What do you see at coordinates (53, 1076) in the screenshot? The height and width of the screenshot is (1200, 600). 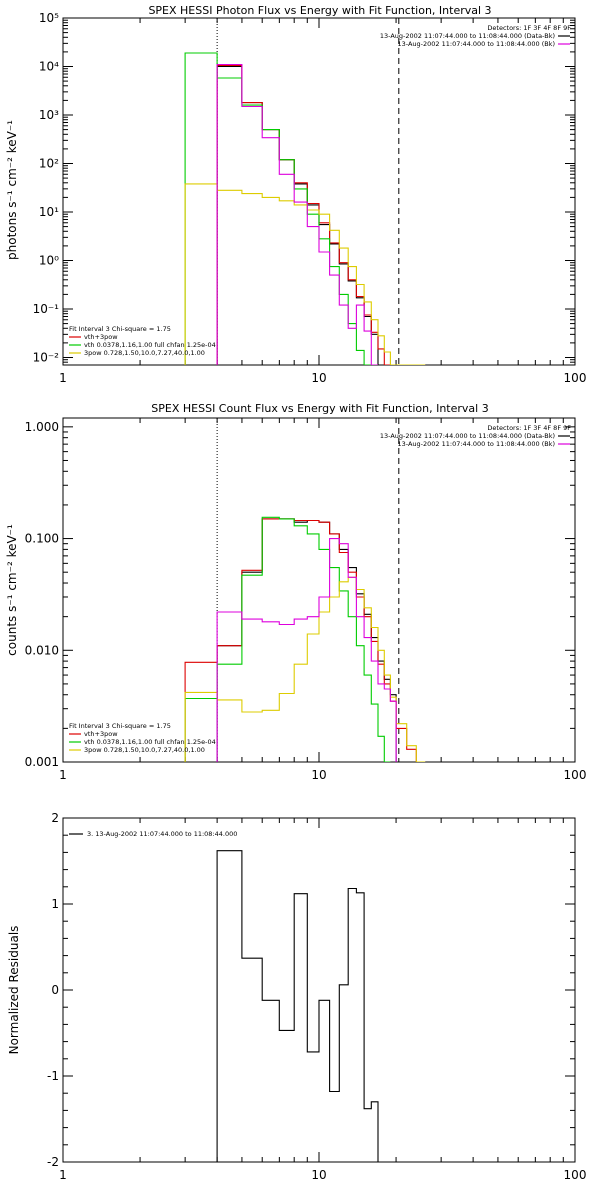 I see `y-tick-label: -1` at bounding box center [53, 1076].